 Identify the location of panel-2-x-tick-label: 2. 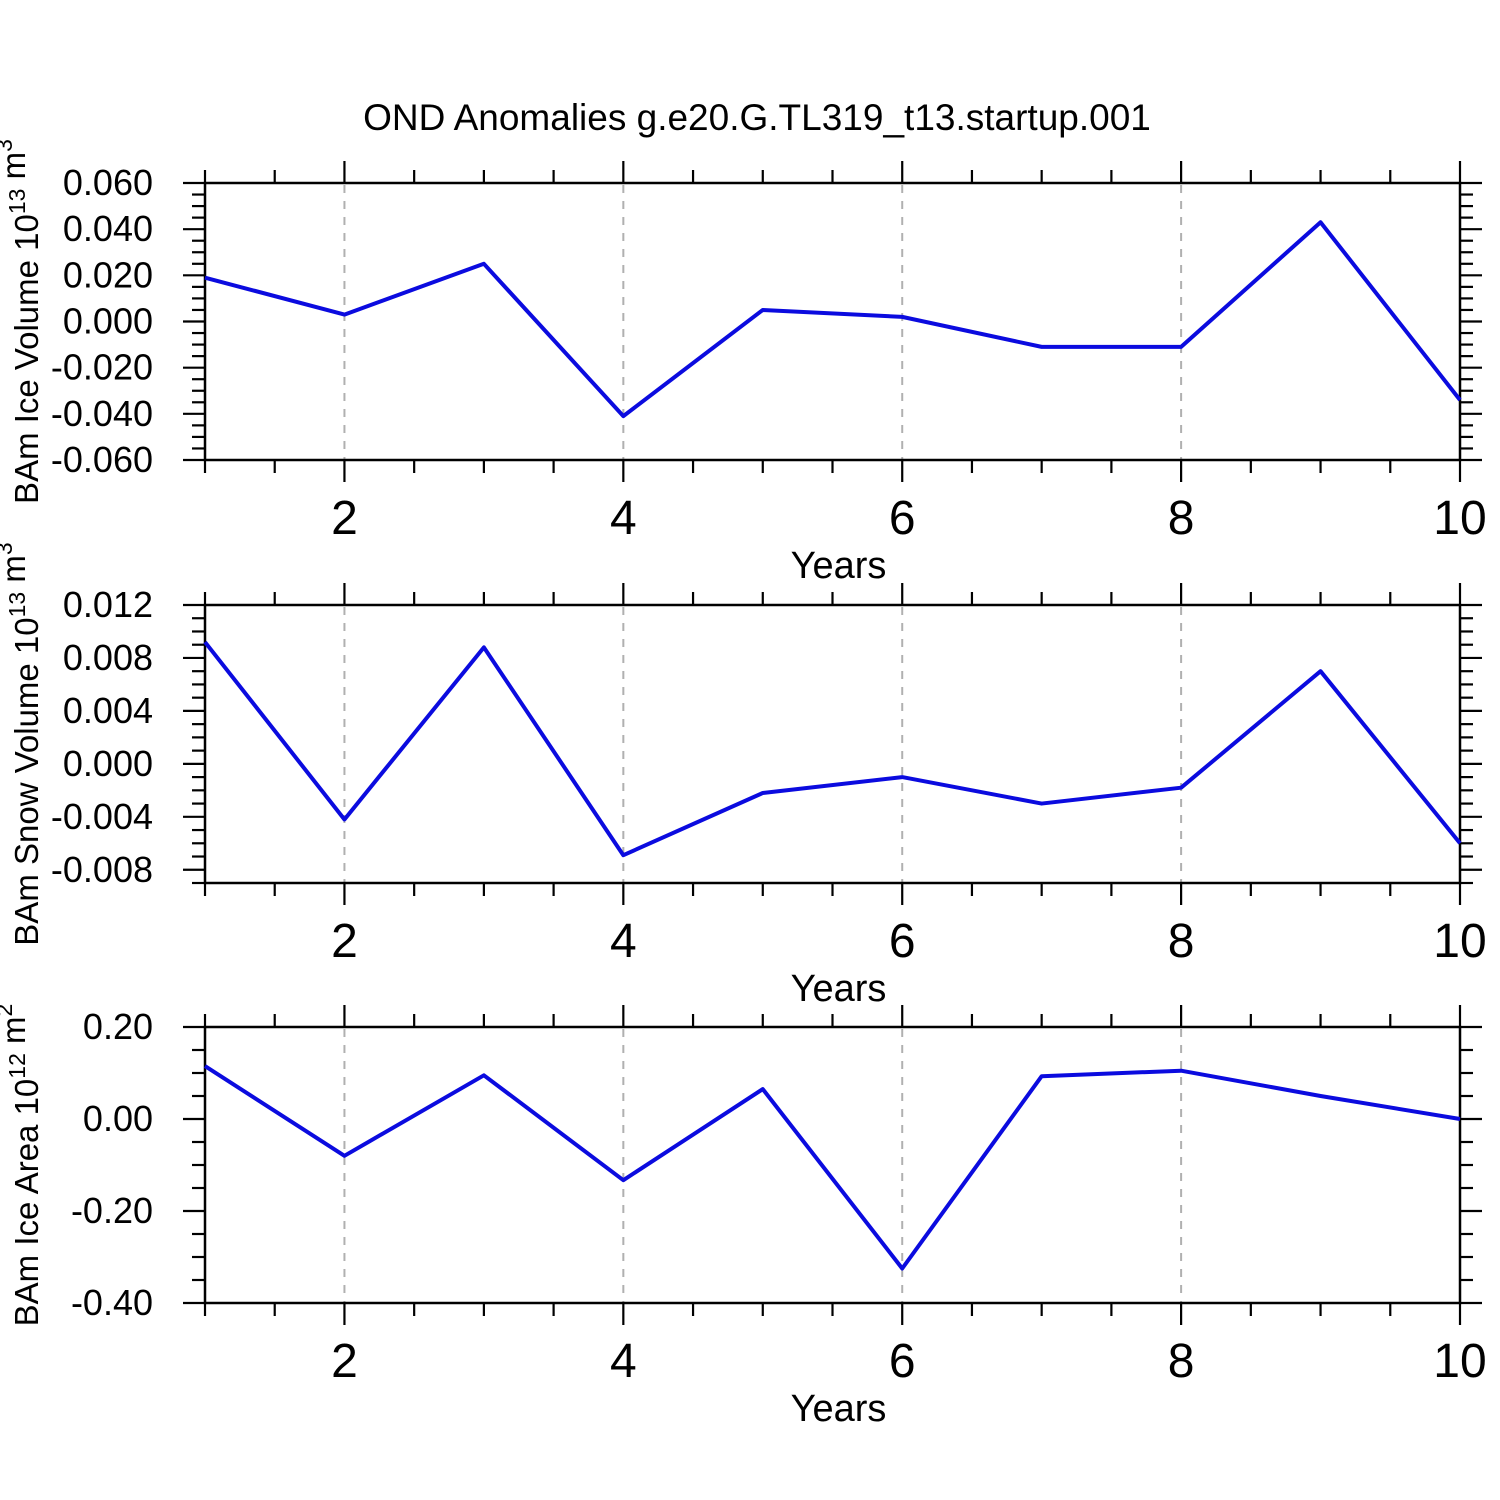
(344, 941).